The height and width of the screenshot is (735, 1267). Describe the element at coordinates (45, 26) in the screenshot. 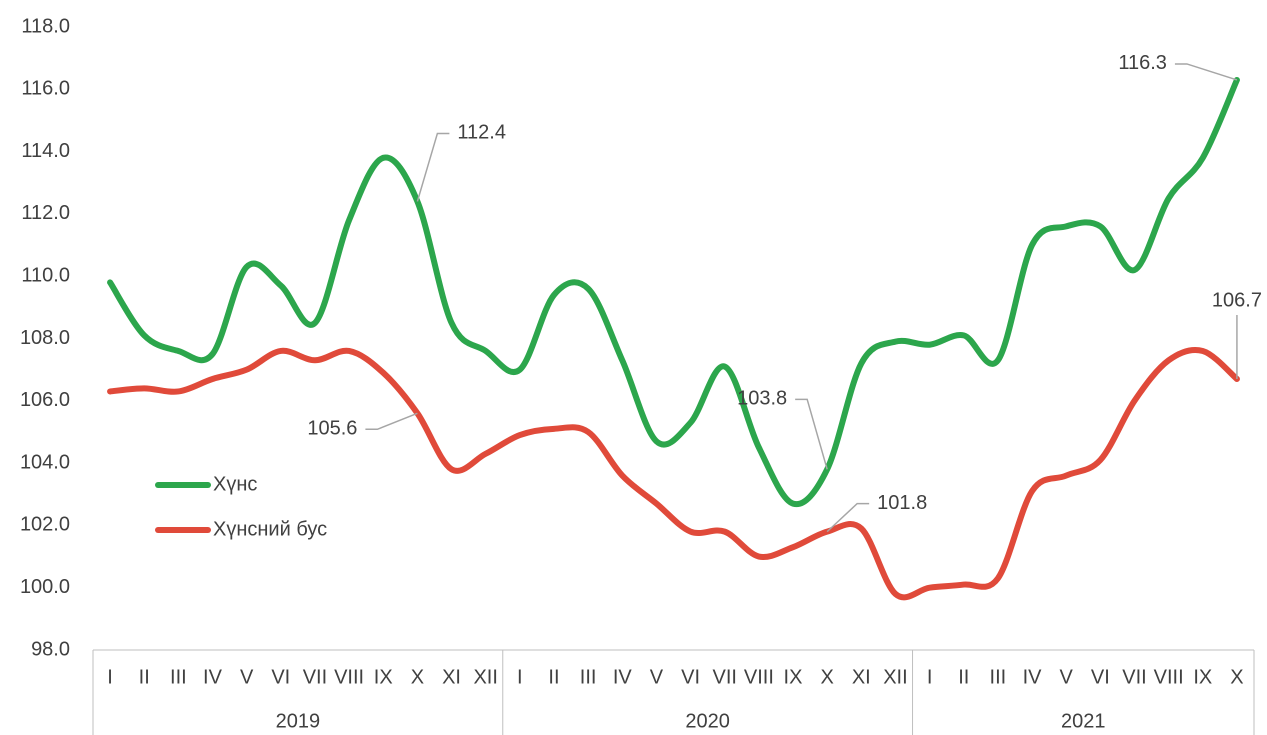

I see `y-tick-label: 118.0` at that location.